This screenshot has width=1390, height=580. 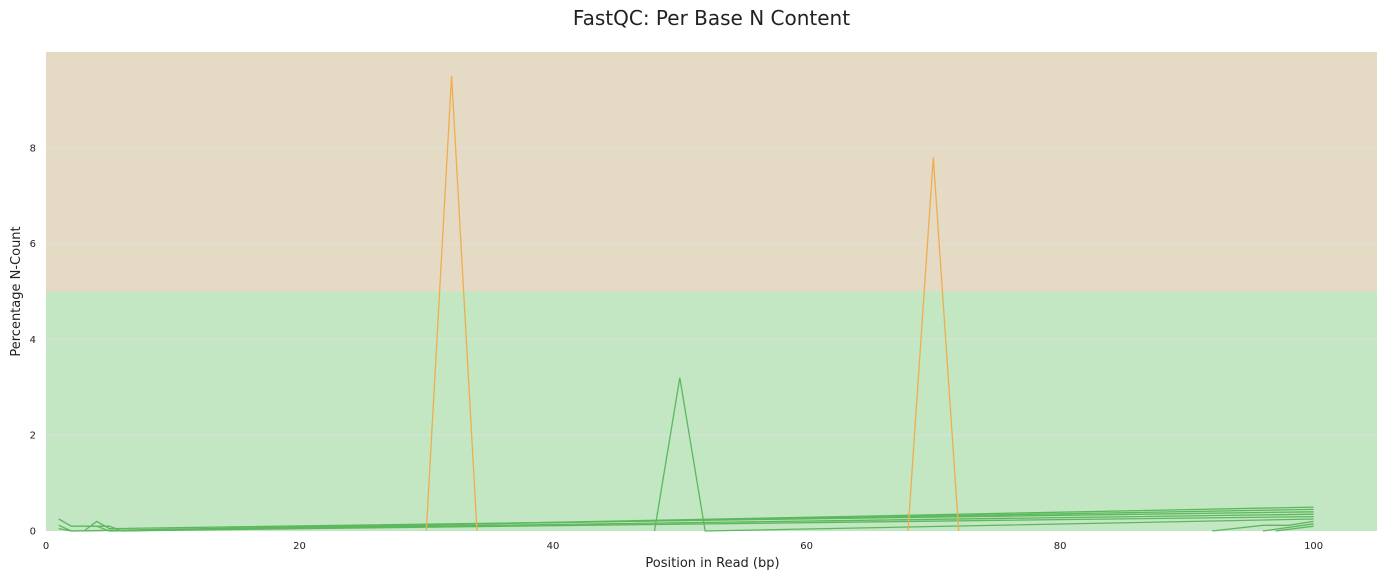 What do you see at coordinates (33, 340) in the screenshot?
I see `y-tick-label: 4` at bounding box center [33, 340].